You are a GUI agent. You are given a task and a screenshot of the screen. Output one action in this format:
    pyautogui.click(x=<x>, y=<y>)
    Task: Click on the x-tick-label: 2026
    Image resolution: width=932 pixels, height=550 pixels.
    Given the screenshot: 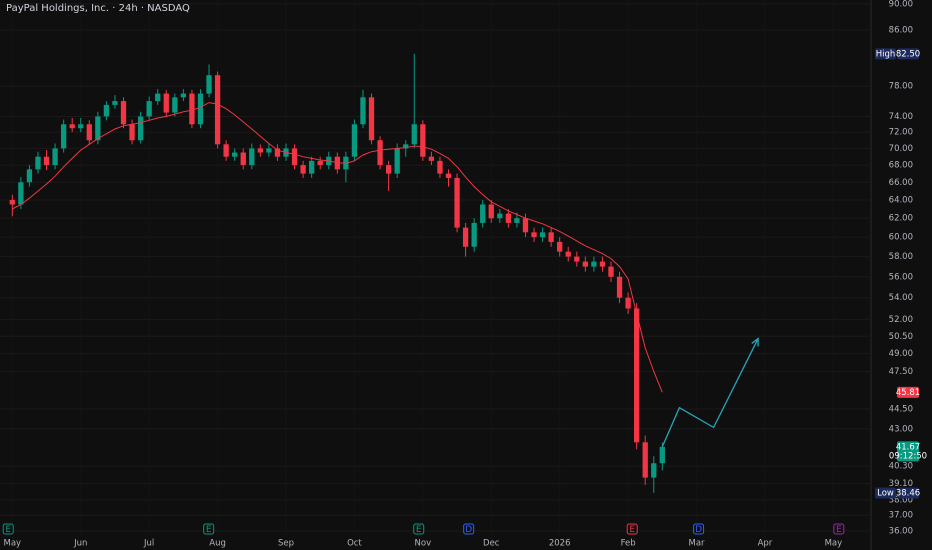 What is the action you would take?
    pyautogui.click(x=560, y=544)
    